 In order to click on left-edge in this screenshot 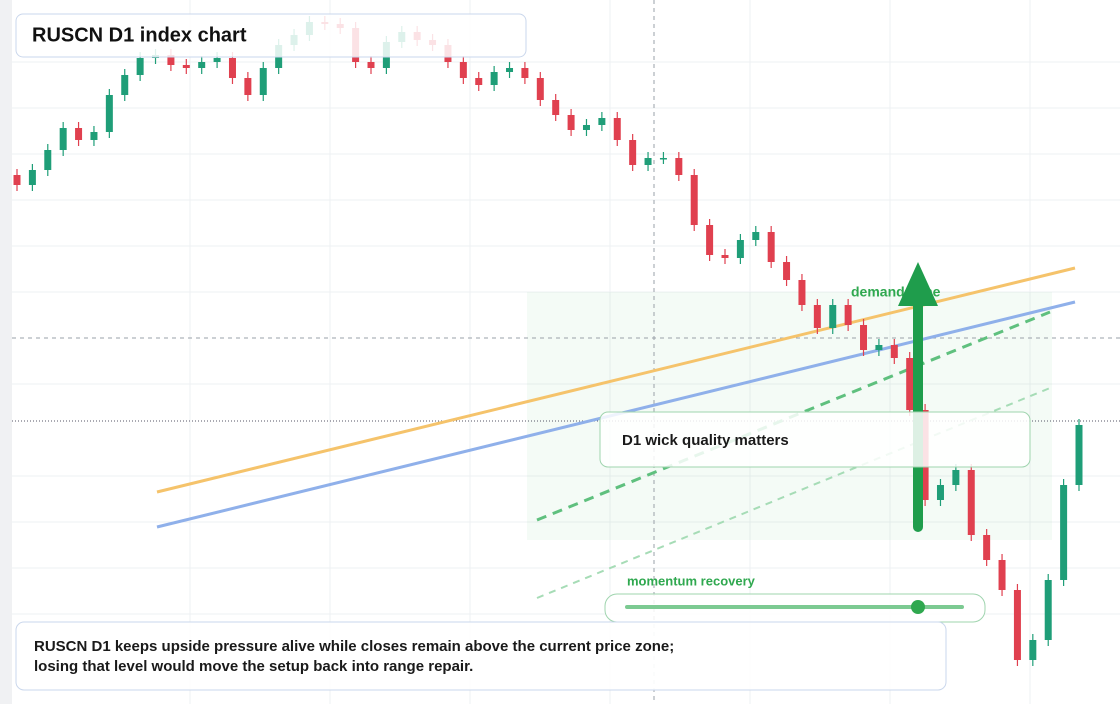, I will do `click(6, 352)`.